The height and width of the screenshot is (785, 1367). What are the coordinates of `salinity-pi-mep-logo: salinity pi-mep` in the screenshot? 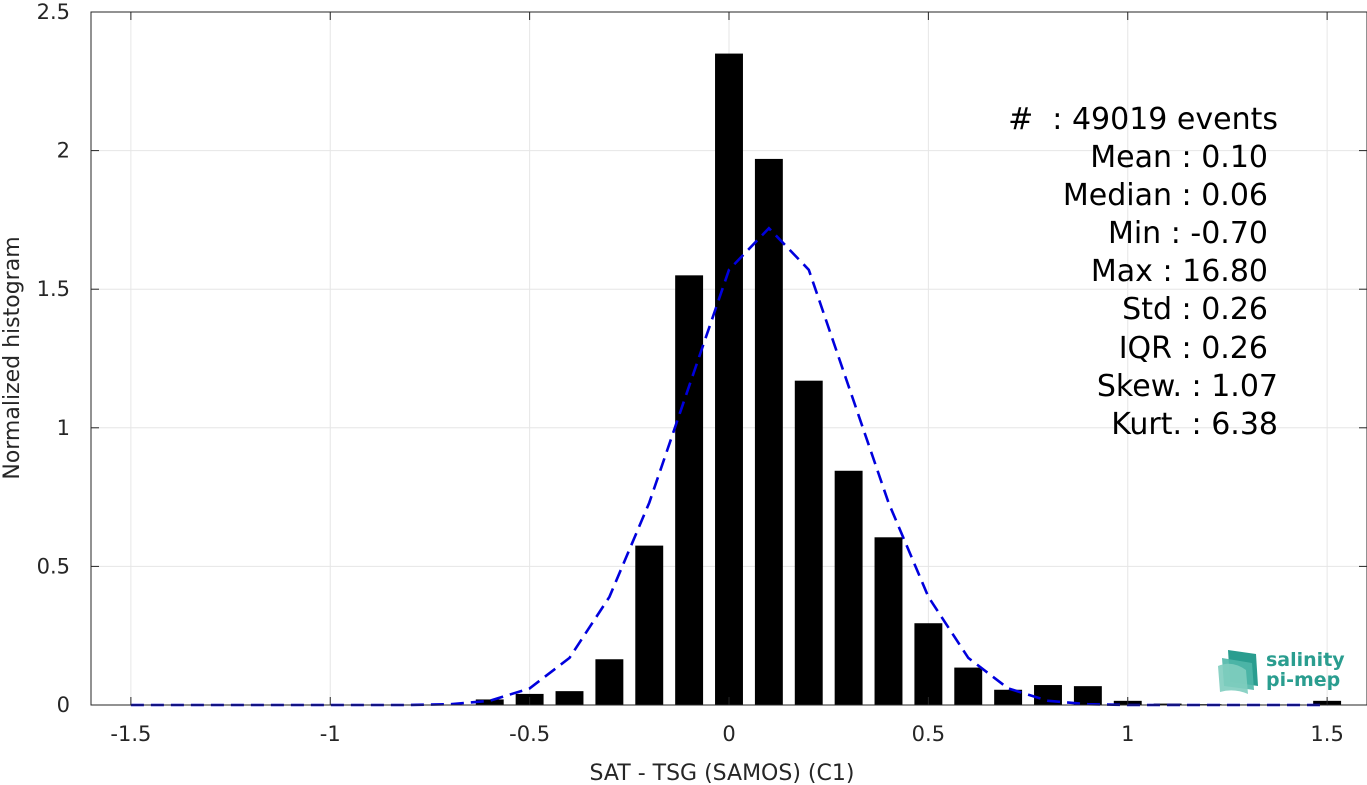 It's located at (1281, 671).